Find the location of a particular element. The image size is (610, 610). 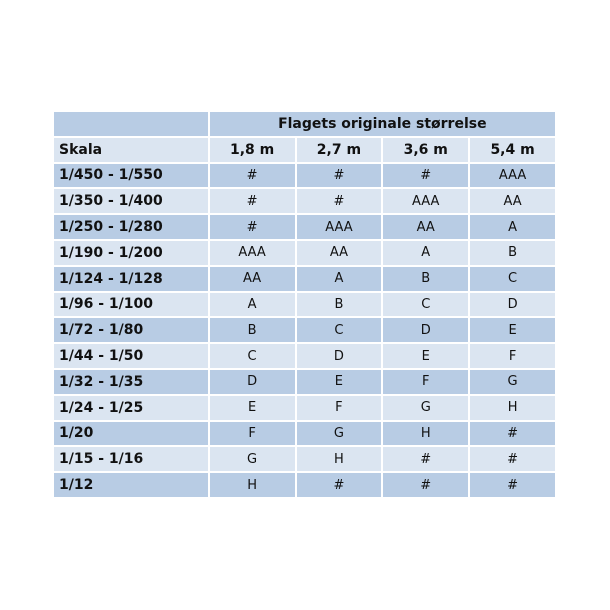

table-row: 1/72 - 1/80 B C D E is located at coordinates (304, 330).